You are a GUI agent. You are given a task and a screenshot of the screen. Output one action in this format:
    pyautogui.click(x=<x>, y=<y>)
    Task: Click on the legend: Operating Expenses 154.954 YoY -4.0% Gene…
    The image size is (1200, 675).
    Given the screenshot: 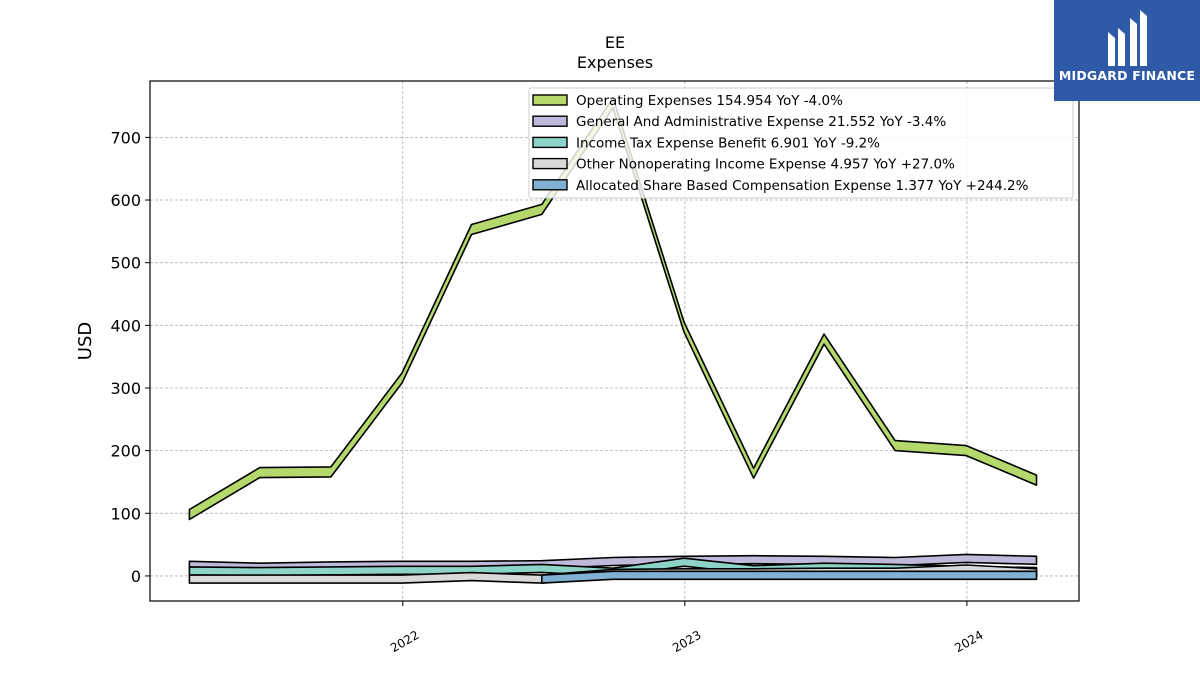 What is the action you would take?
    pyautogui.click(x=801, y=143)
    